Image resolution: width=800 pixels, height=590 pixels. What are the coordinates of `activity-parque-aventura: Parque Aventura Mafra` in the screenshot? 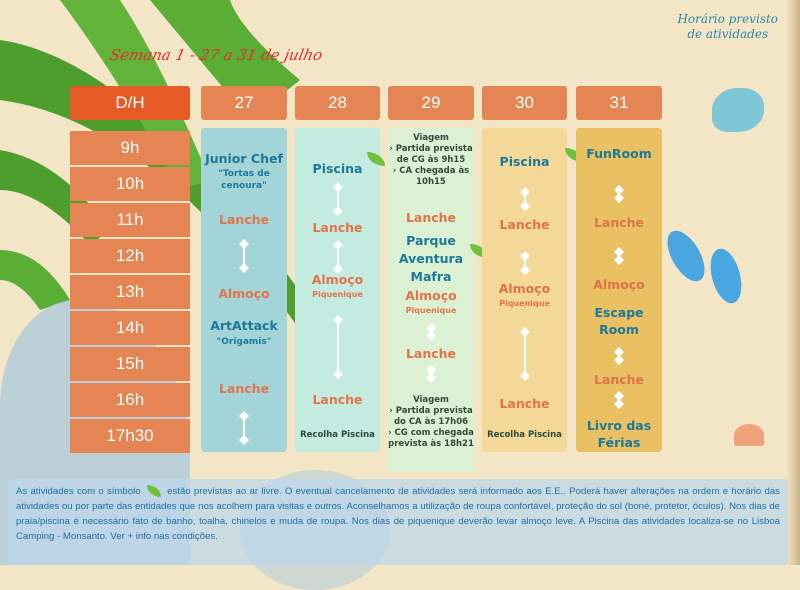 It's located at (431, 258).